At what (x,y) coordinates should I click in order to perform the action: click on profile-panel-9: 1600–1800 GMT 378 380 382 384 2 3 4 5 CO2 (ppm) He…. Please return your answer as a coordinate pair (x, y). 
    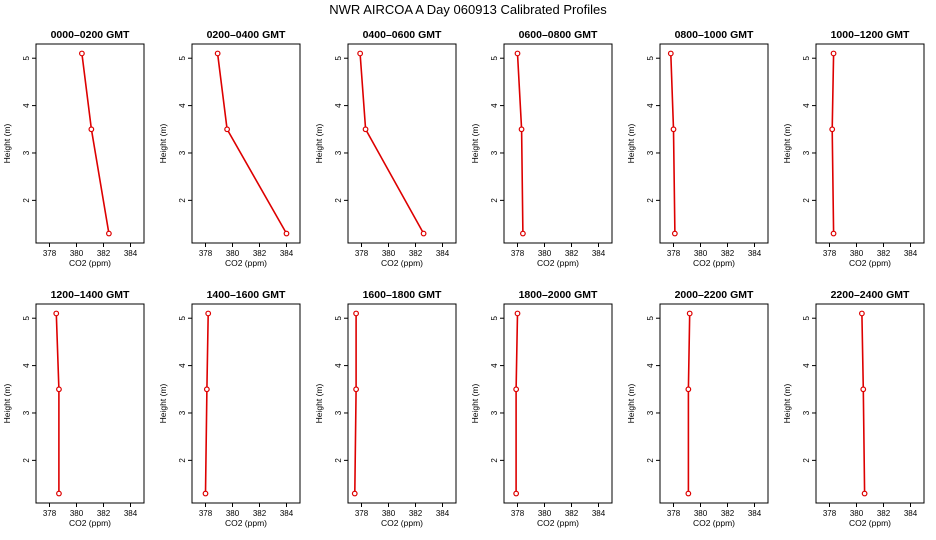
    Looking at the image, I should click on (385, 408).